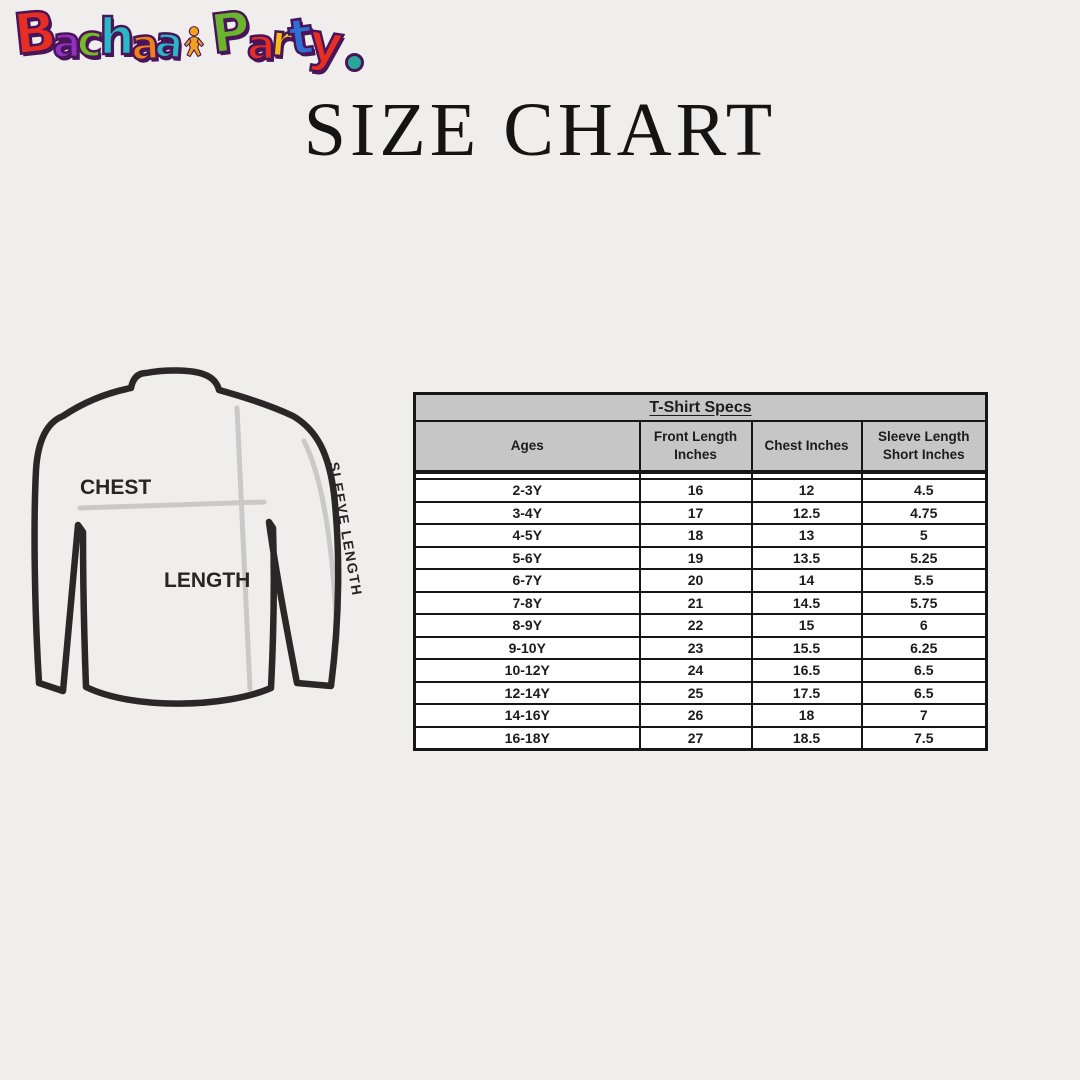 The image size is (1080, 1080). What do you see at coordinates (806, 692) in the screenshot?
I see `table-cell: 17.5` at bounding box center [806, 692].